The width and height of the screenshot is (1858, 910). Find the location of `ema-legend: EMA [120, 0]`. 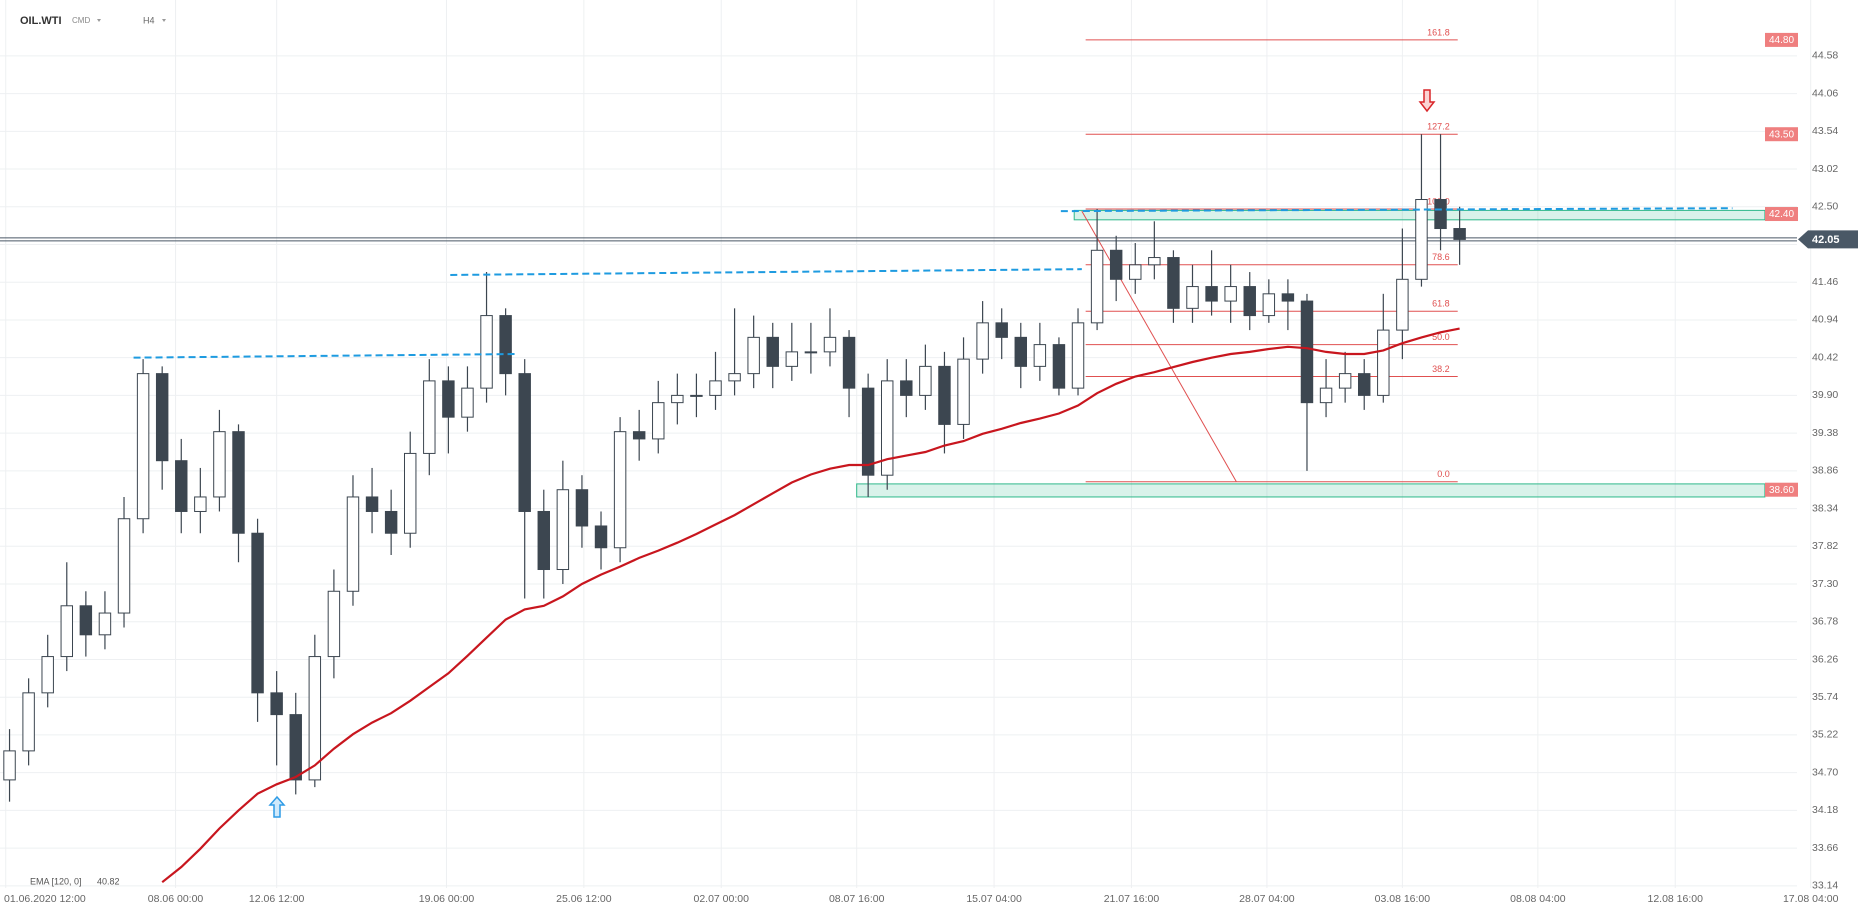

ema-legend: EMA [120, 0] is located at coordinates (56, 881).